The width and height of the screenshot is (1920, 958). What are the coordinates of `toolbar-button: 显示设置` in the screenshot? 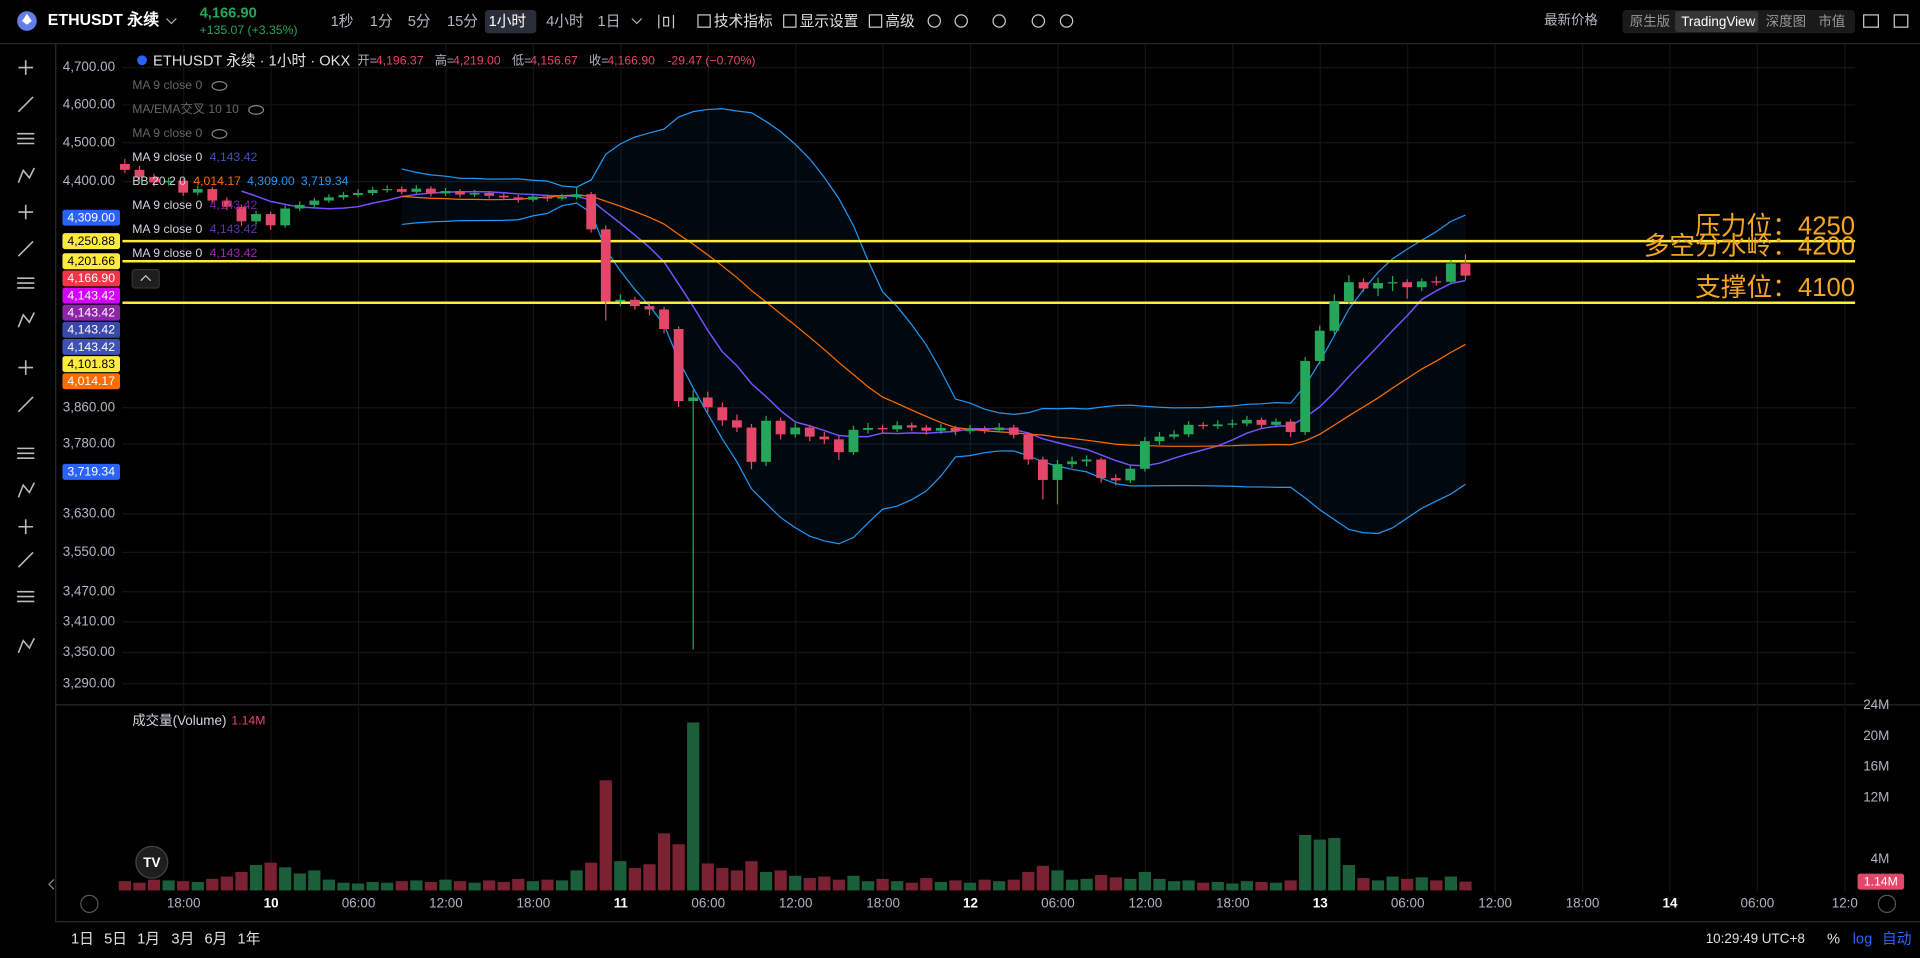 It's located at (829, 21).